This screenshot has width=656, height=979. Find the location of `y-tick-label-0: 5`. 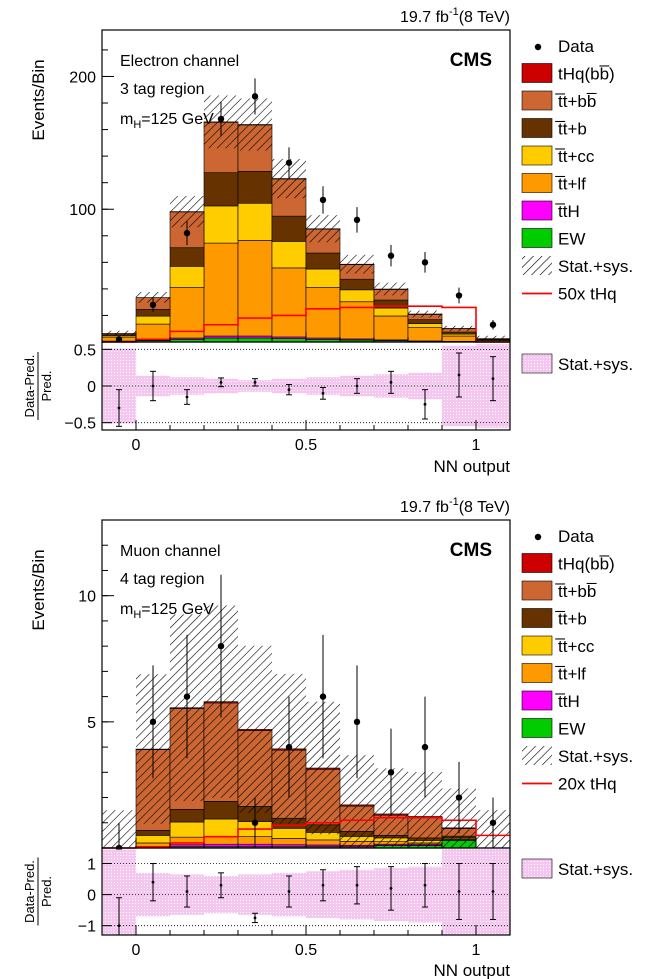

y-tick-label-0: 5 is located at coordinates (91, 723).